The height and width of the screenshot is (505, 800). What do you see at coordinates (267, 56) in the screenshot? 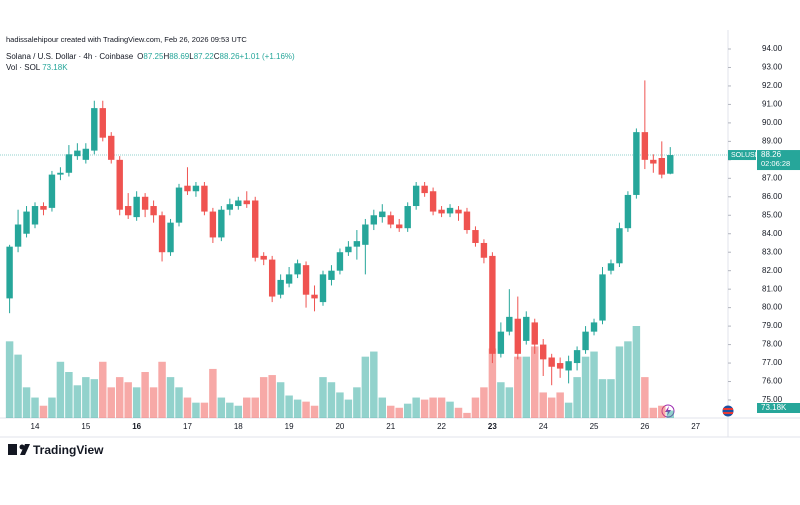
I see `ohlc-value: +1.01 (+1.16%)` at bounding box center [267, 56].